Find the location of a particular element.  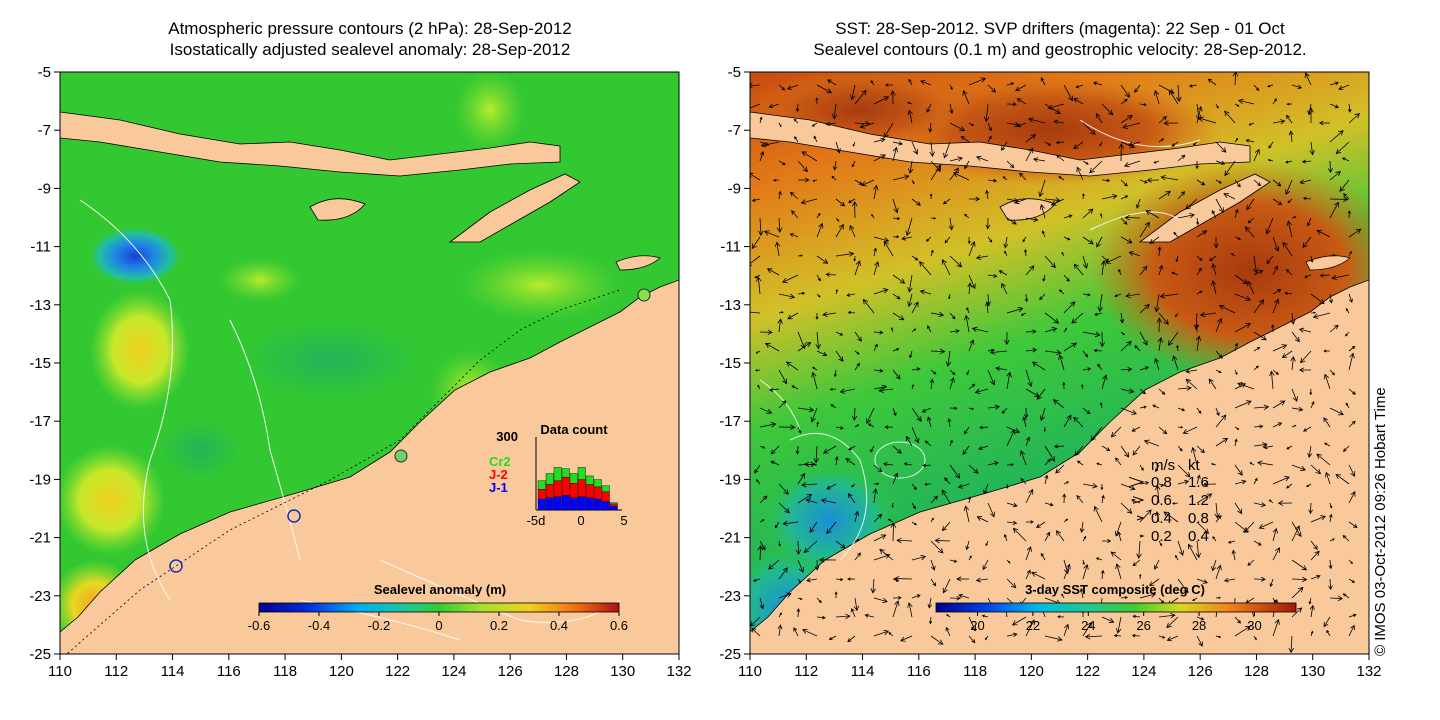

right-lon-label: 132 is located at coordinates (1368, 671).